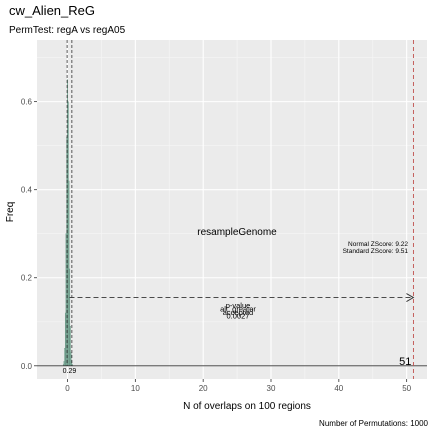  I want to click on observed-label: 51, so click(405, 362).